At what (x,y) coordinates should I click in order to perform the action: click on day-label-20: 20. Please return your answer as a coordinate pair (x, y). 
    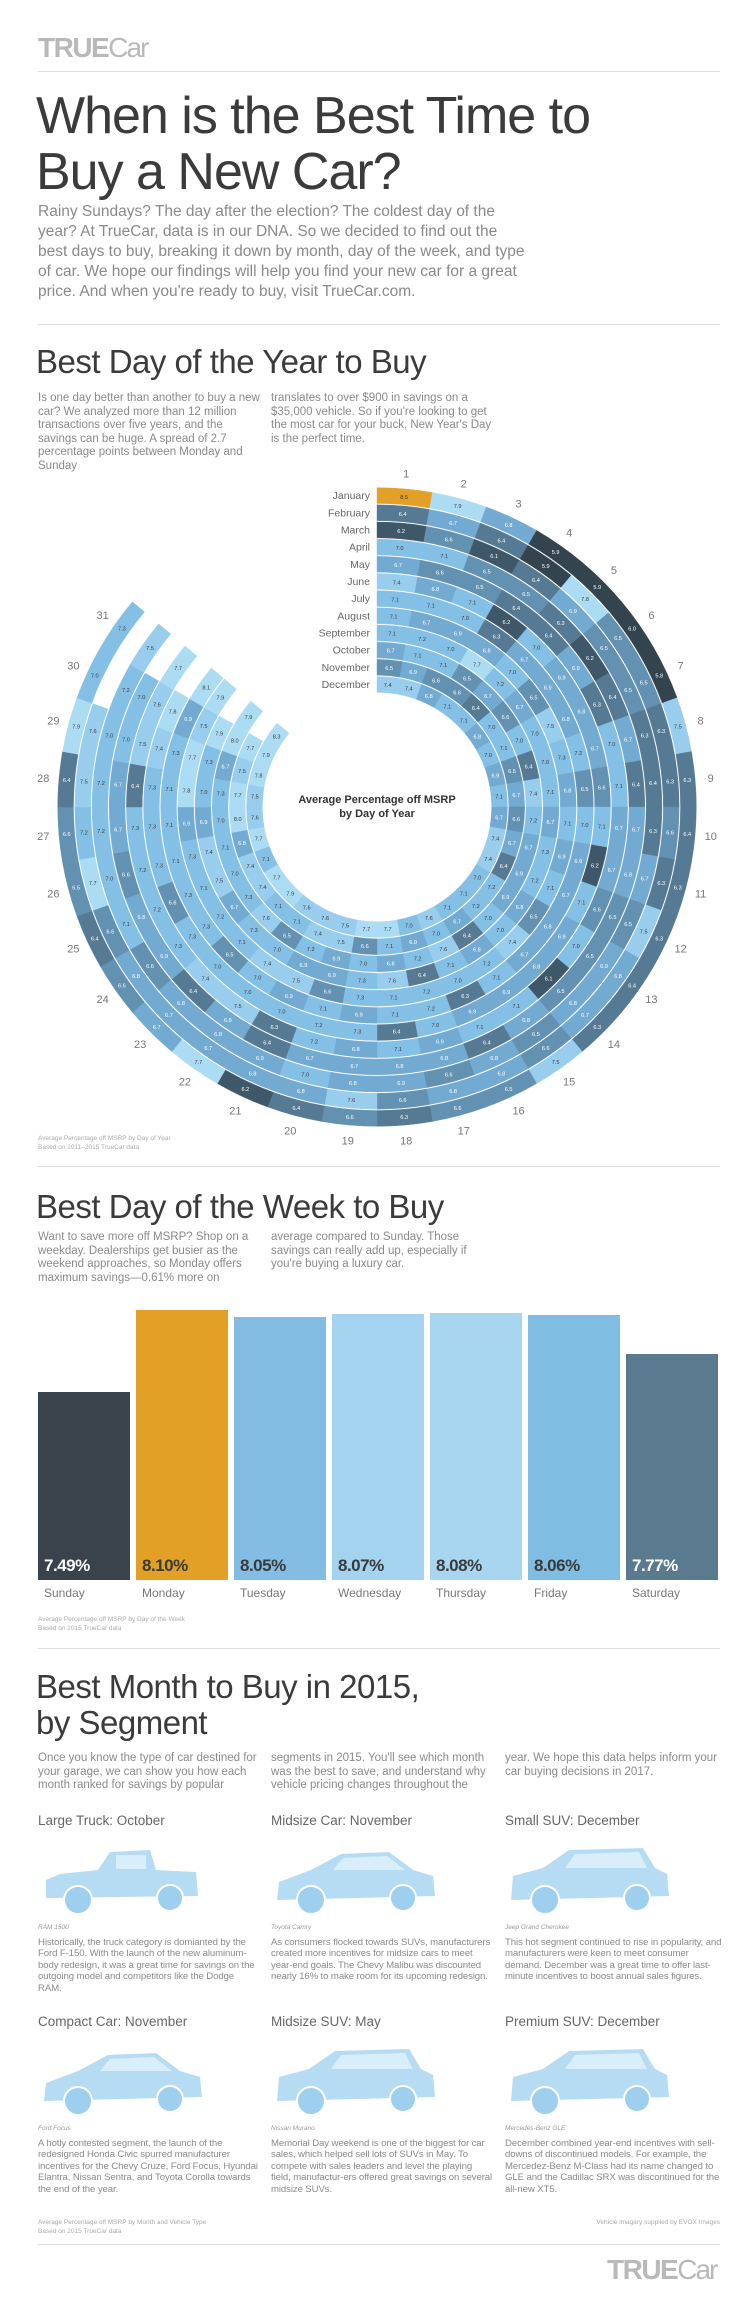
    Looking at the image, I should click on (290, 1132).